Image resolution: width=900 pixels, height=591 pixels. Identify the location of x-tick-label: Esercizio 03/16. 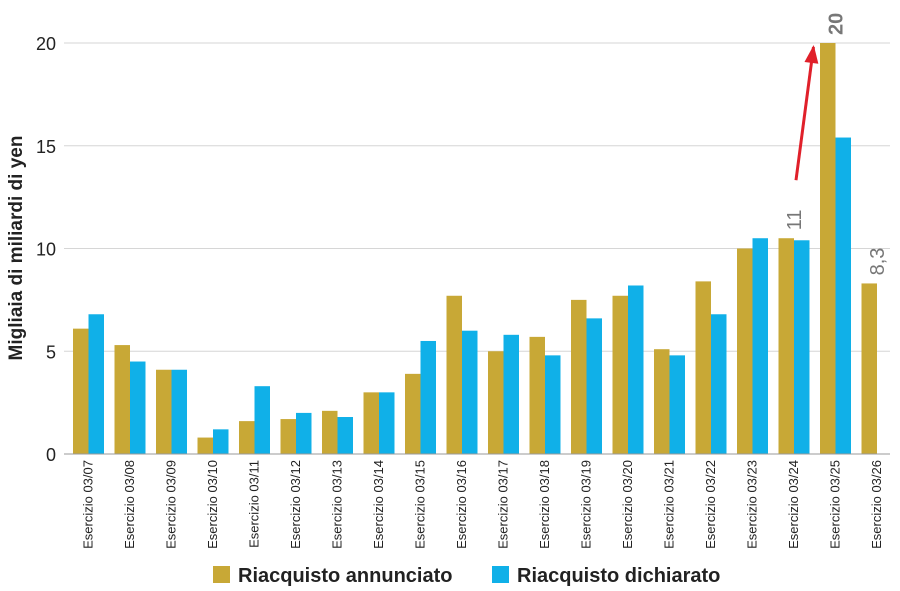
(461, 504).